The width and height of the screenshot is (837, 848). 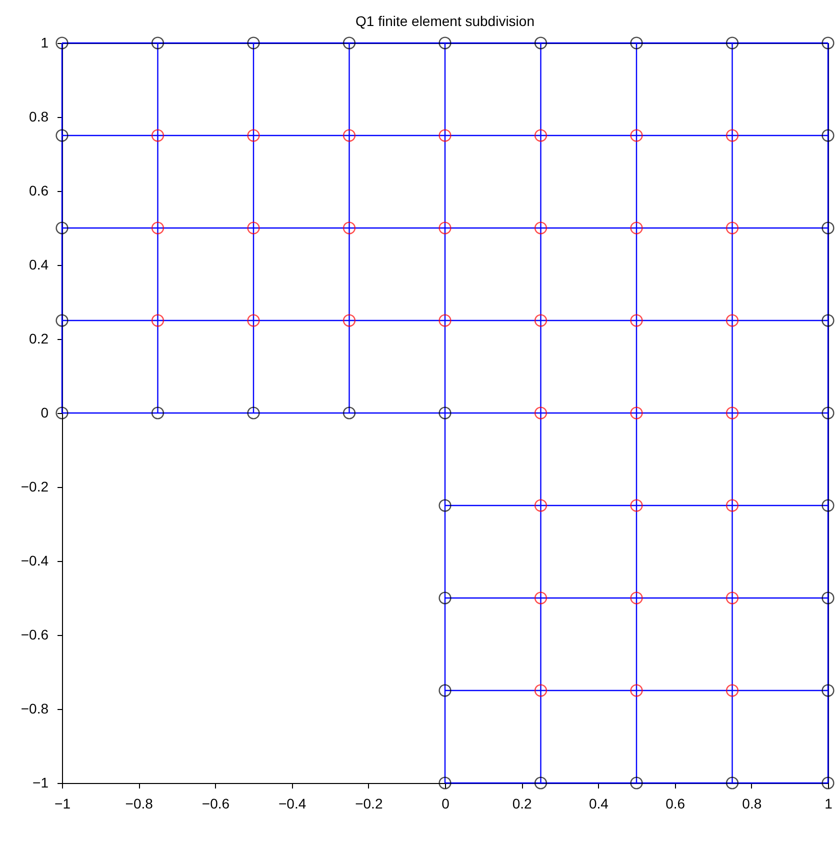 What do you see at coordinates (292, 804) in the screenshot?
I see `x-tick-label: −0.4` at bounding box center [292, 804].